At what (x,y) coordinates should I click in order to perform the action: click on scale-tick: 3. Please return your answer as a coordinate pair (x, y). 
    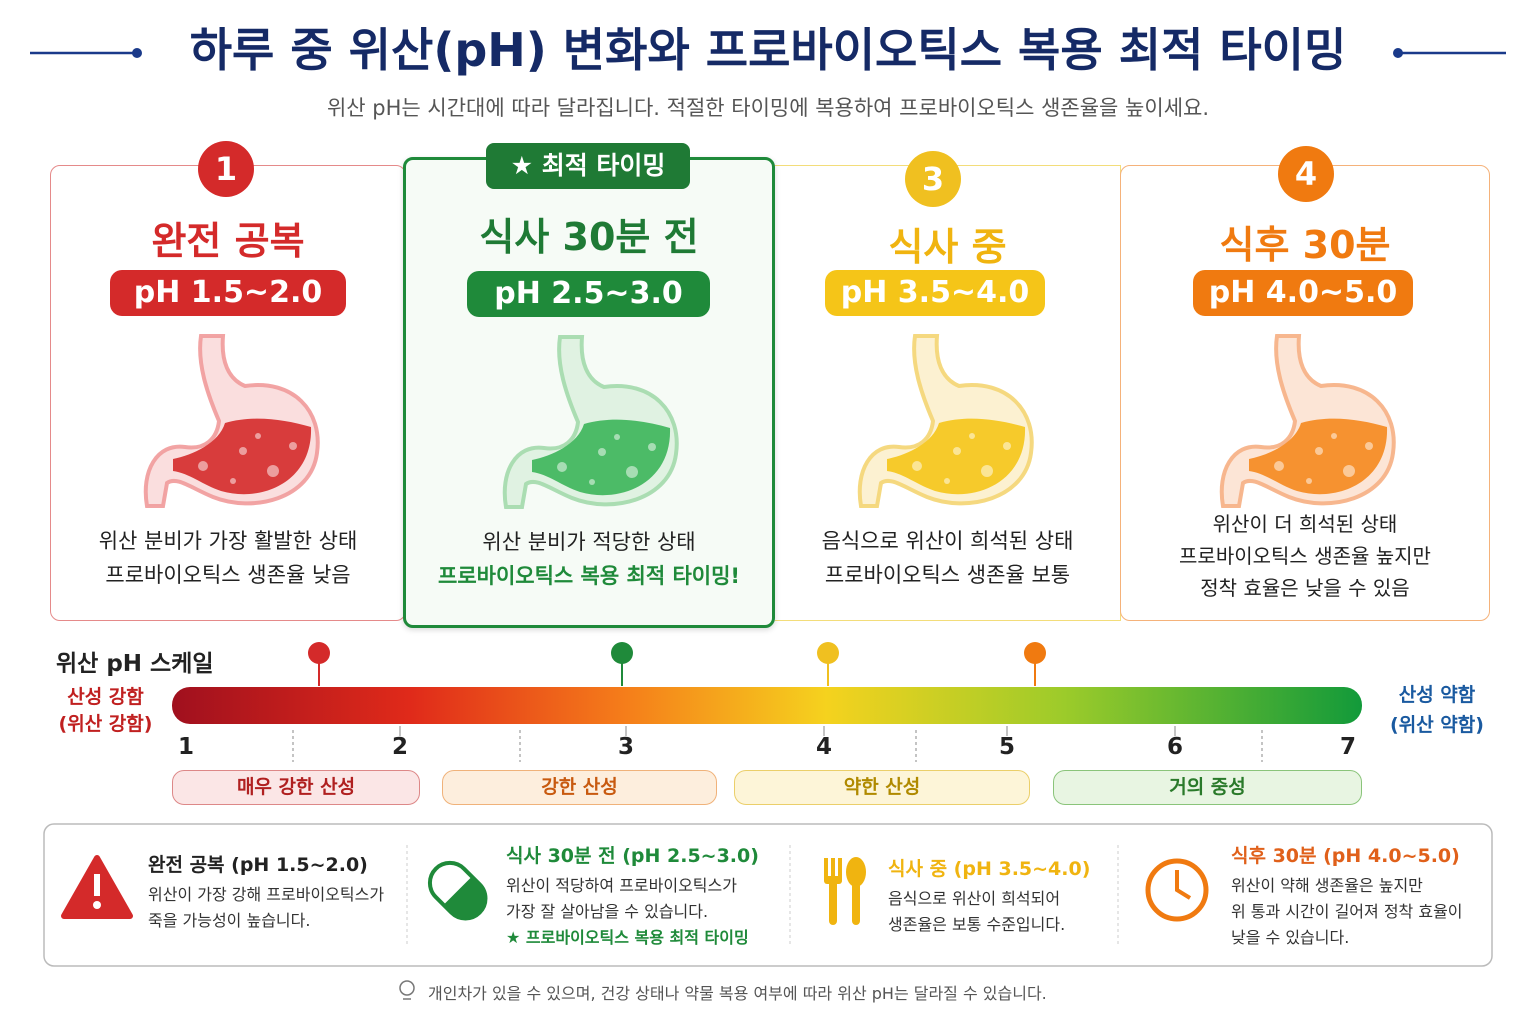
    Looking at the image, I should click on (626, 747).